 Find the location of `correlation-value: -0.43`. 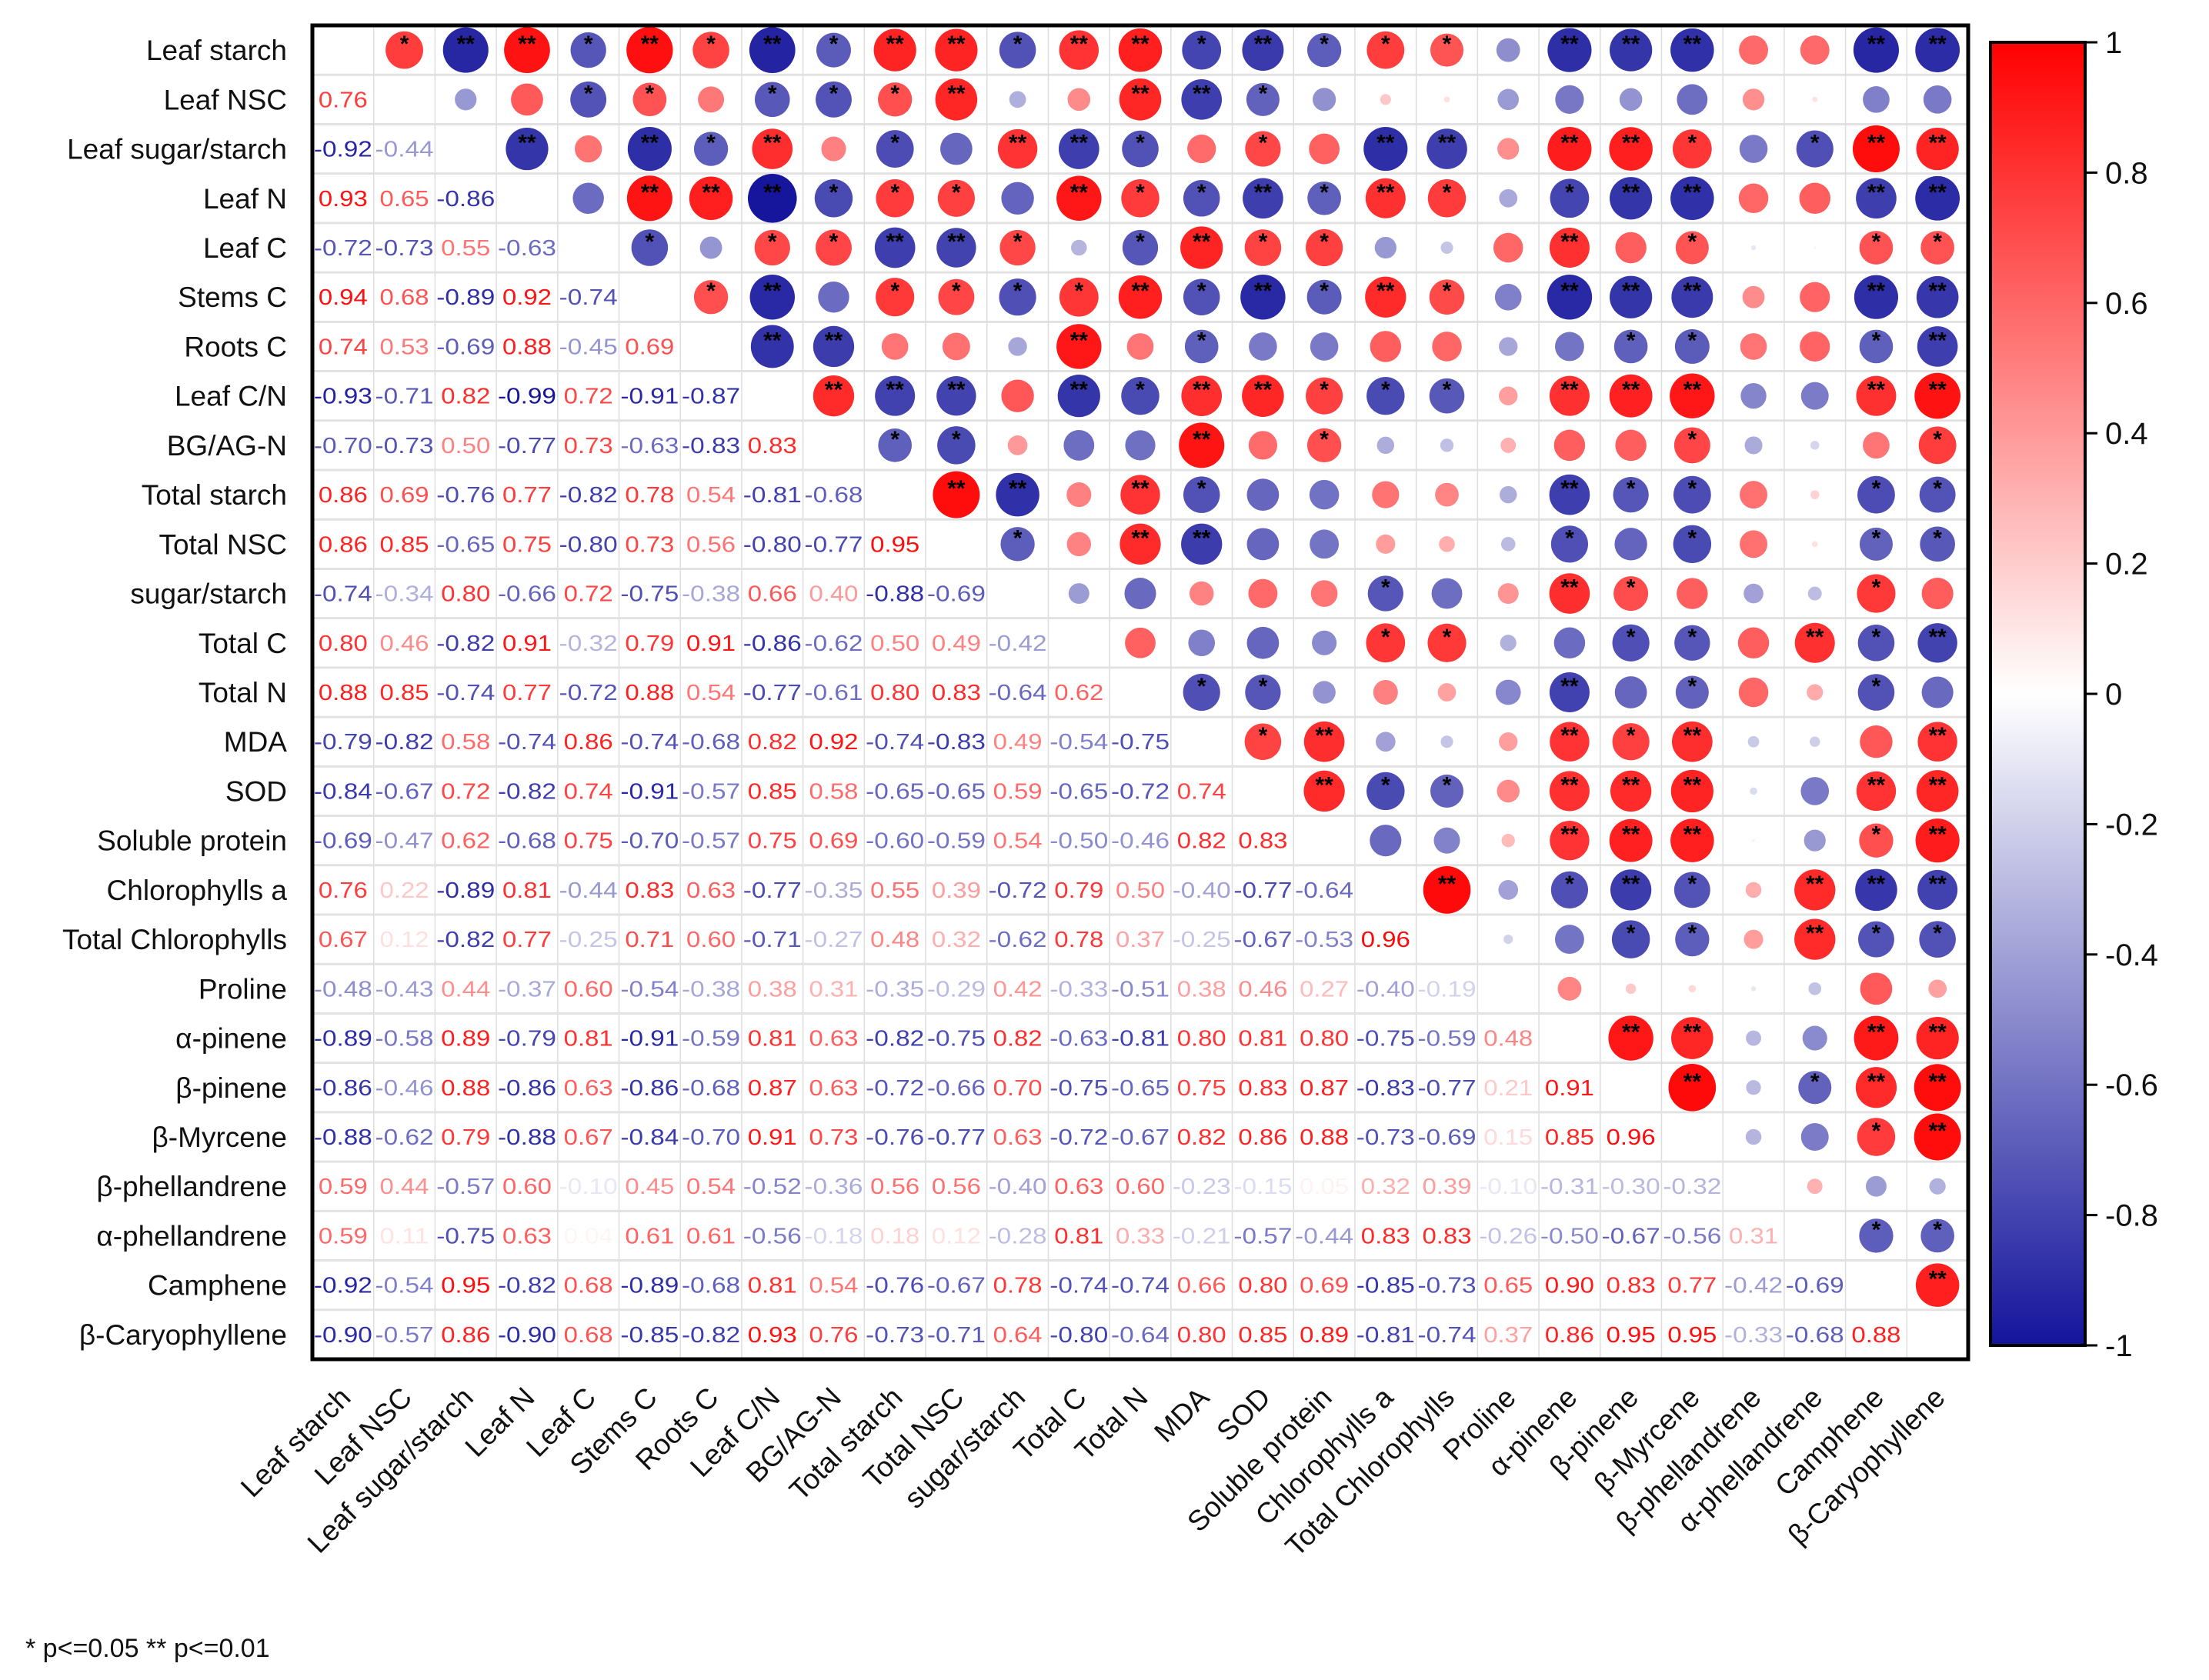

correlation-value: -0.43 is located at coordinates (404, 990).